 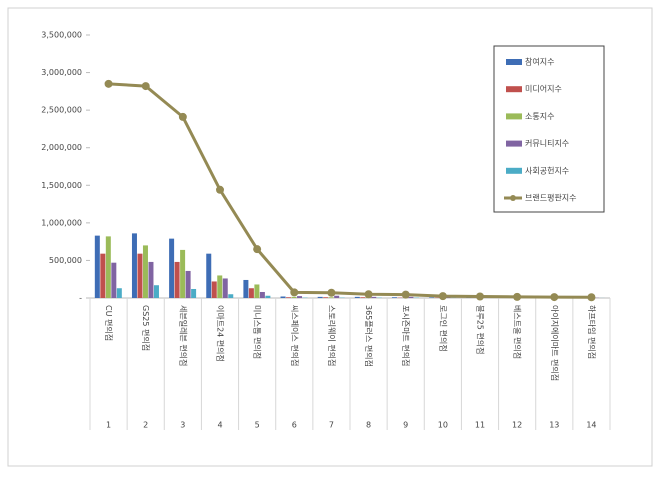 What do you see at coordinates (517, 425) in the screenshot?
I see `rank-label: 12` at bounding box center [517, 425].